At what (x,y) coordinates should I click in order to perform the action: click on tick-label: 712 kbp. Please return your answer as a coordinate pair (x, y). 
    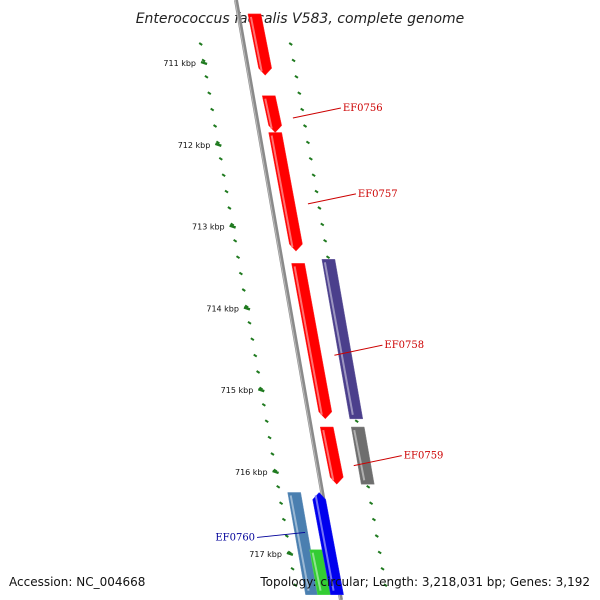
    Looking at the image, I should click on (194, 145).